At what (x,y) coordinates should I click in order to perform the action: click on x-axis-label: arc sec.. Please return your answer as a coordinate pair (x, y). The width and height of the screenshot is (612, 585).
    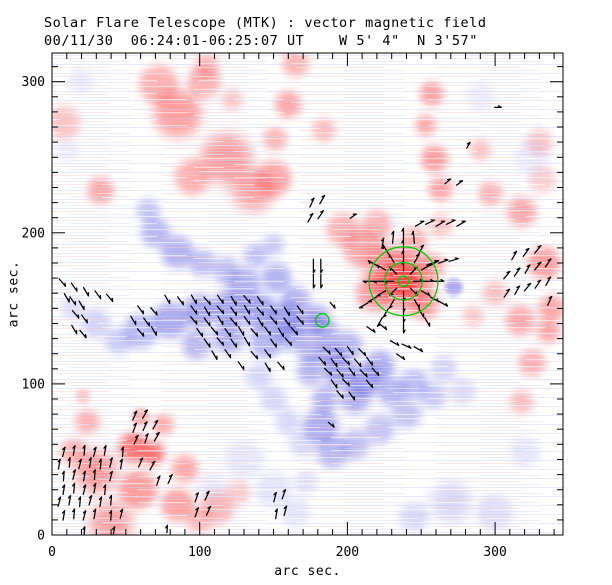
    Looking at the image, I should click on (307, 571).